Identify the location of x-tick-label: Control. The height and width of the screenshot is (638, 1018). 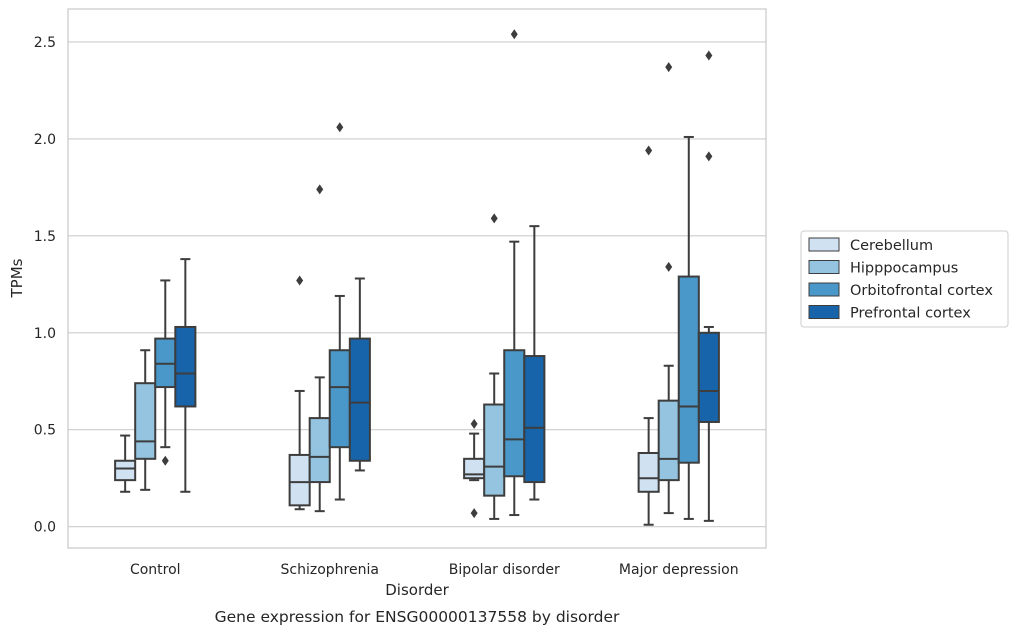
(155, 570).